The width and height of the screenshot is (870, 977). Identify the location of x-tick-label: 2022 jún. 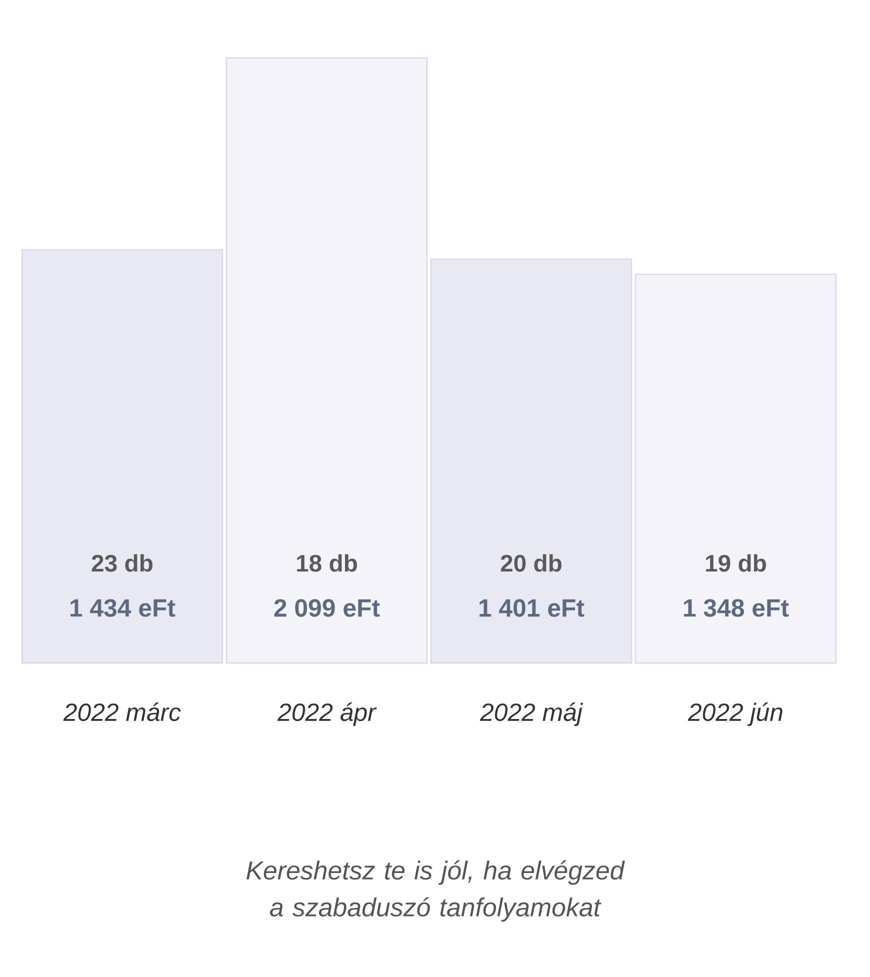
(735, 714).